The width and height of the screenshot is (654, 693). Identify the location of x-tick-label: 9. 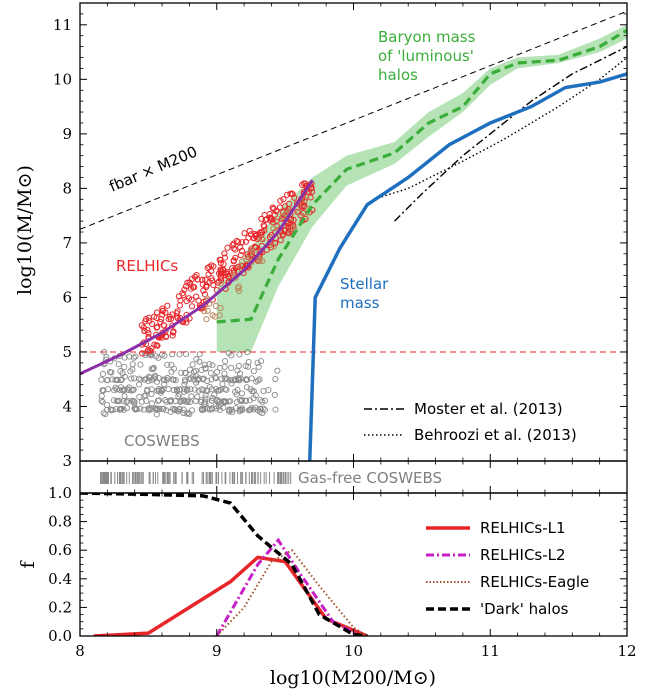
(217, 651).